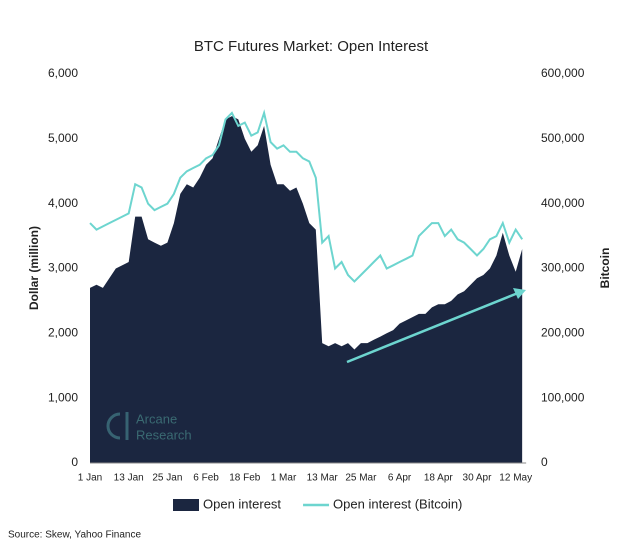 The width and height of the screenshot is (642, 546). I want to click on watermark: Arcane, so click(156, 418).